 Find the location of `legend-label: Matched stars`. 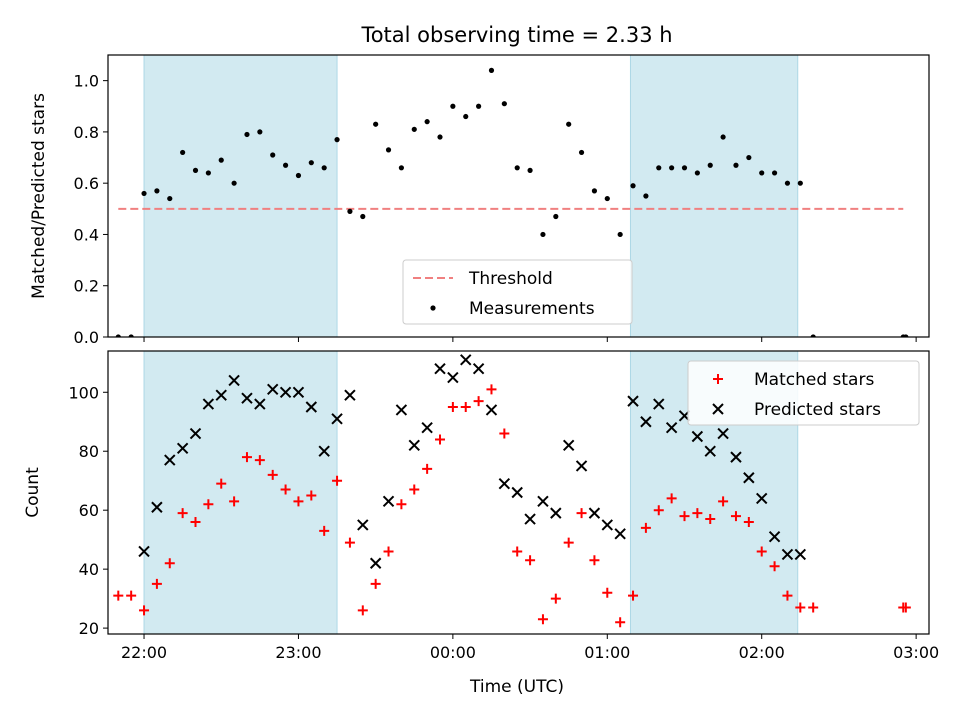

legend-label: Matched stars is located at coordinates (814, 380).